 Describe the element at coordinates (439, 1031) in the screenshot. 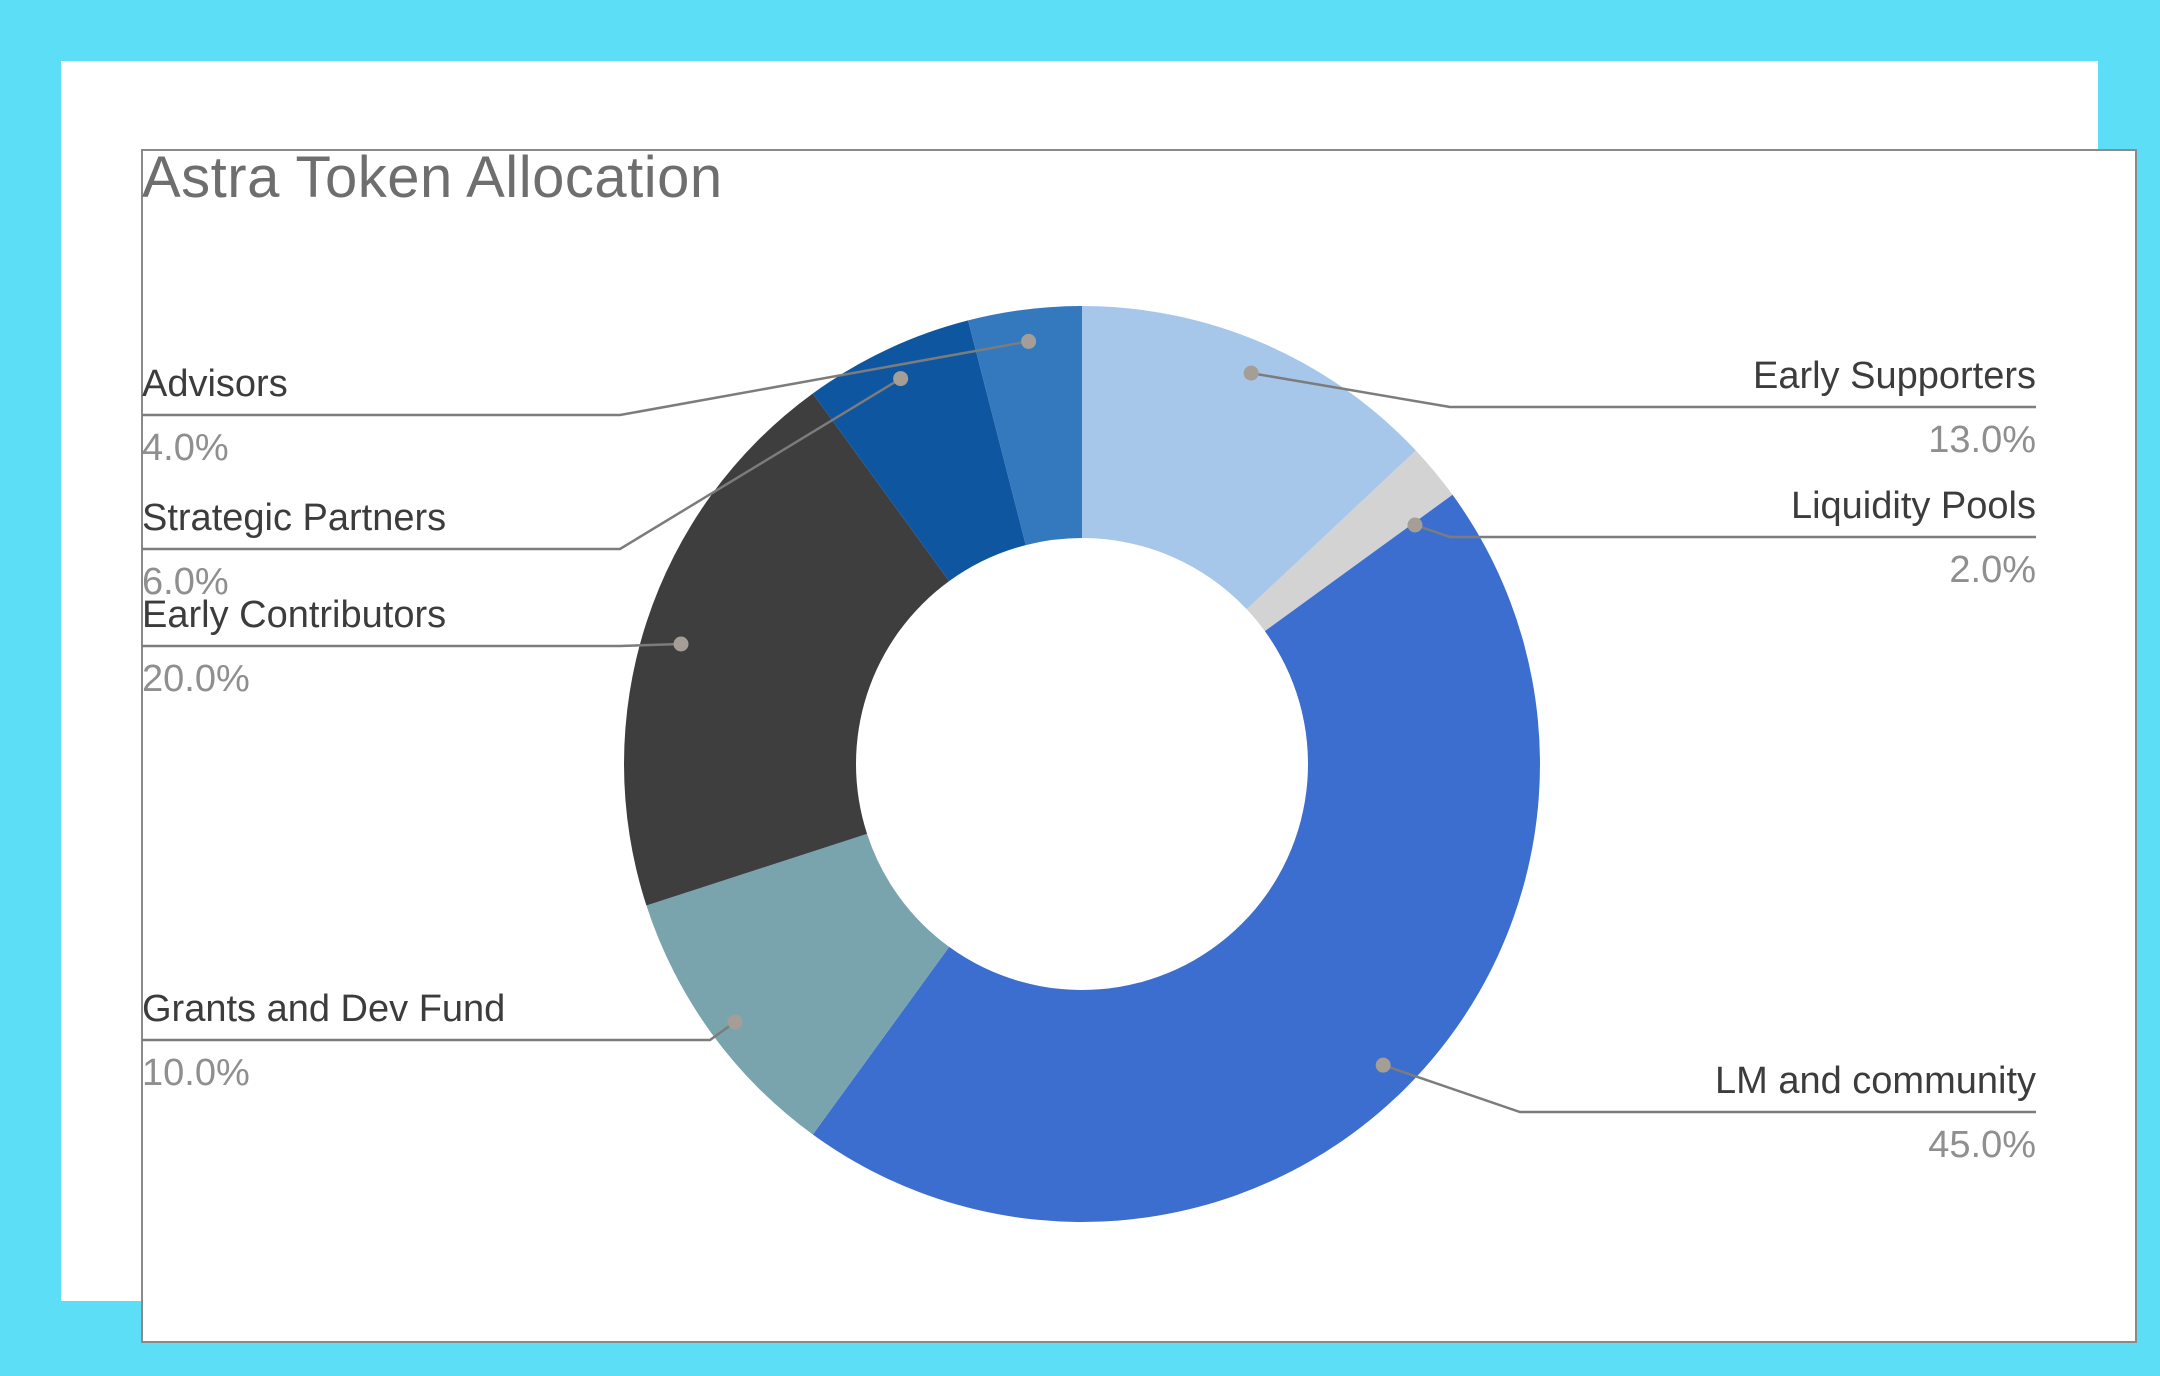

I see `leader-line-grants-and-dev-fund` at that location.